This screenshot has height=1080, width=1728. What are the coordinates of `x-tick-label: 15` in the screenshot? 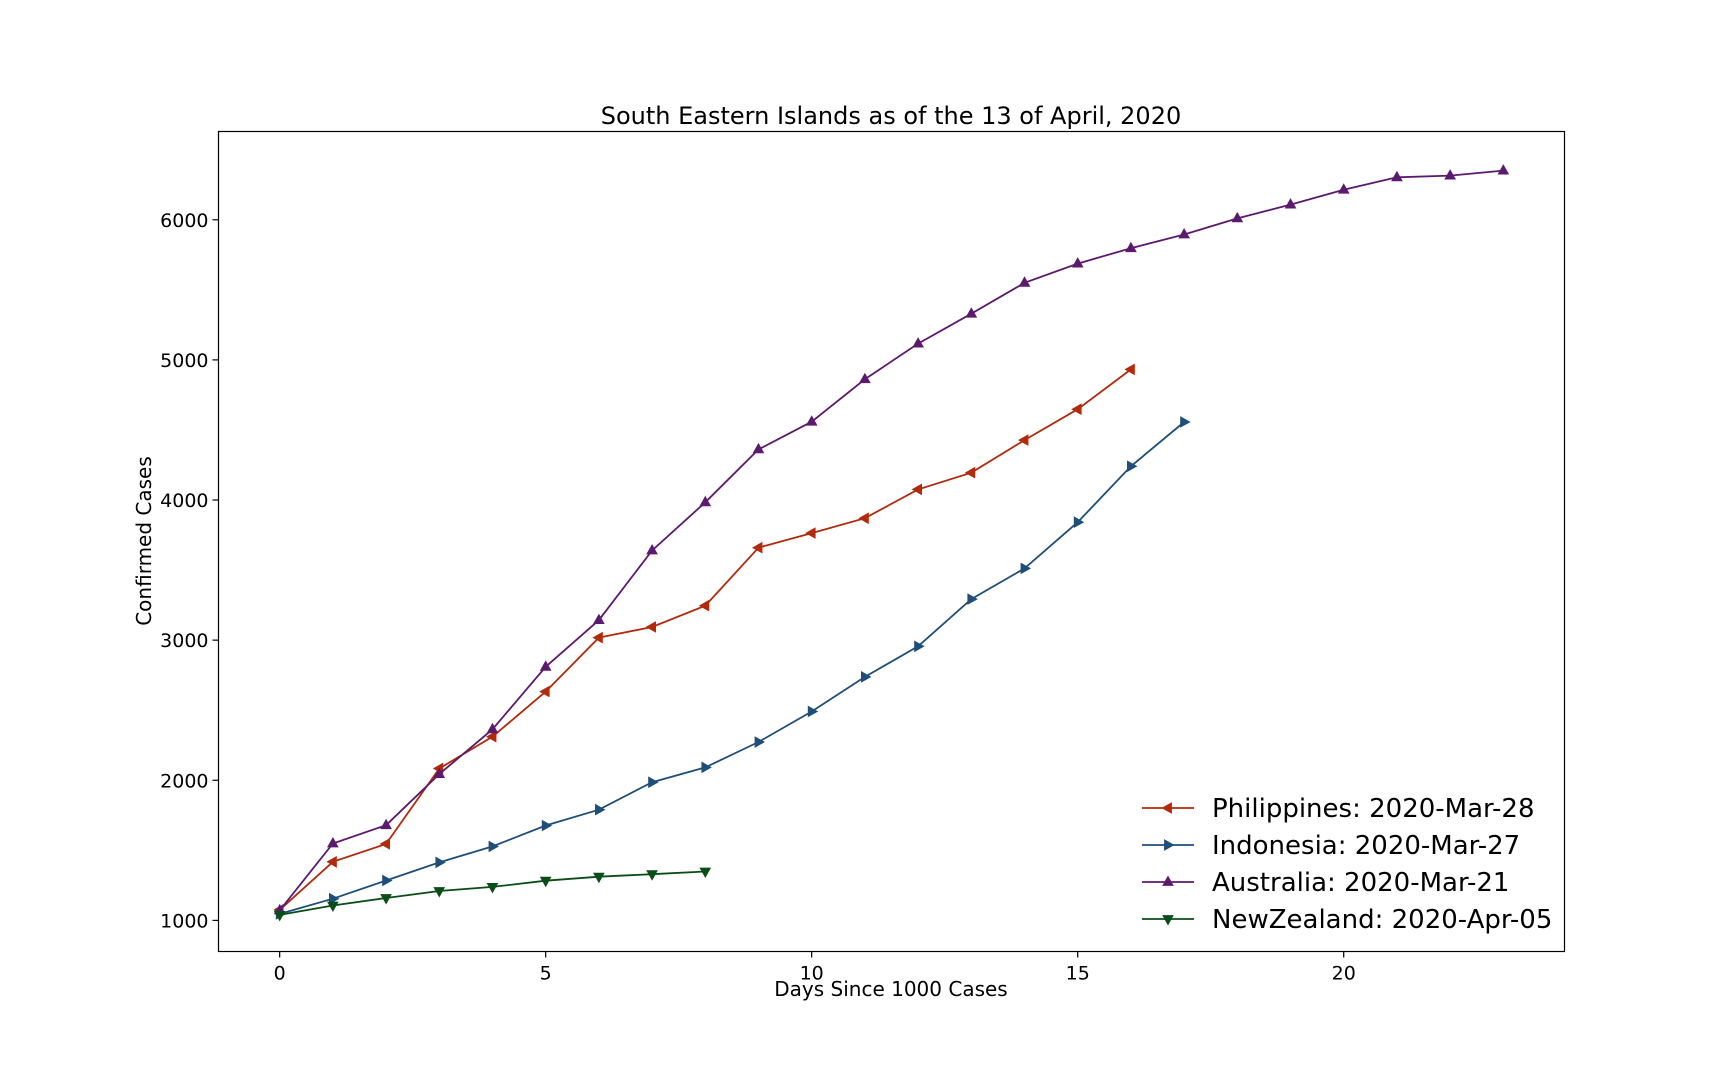 It's located at (1078, 974).